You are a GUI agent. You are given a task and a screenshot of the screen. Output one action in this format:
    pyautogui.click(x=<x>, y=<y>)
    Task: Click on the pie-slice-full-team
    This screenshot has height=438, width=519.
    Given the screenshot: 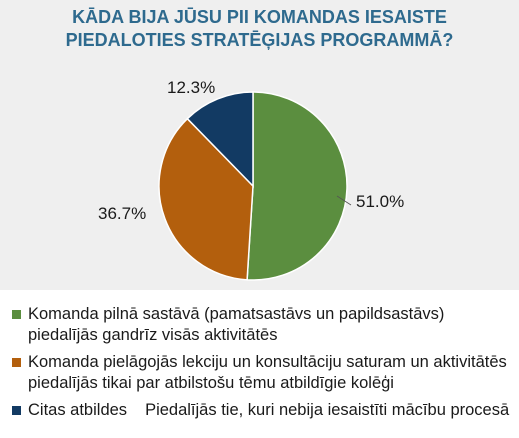 What is the action you would take?
    pyautogui.click(x=297, y=186)
    